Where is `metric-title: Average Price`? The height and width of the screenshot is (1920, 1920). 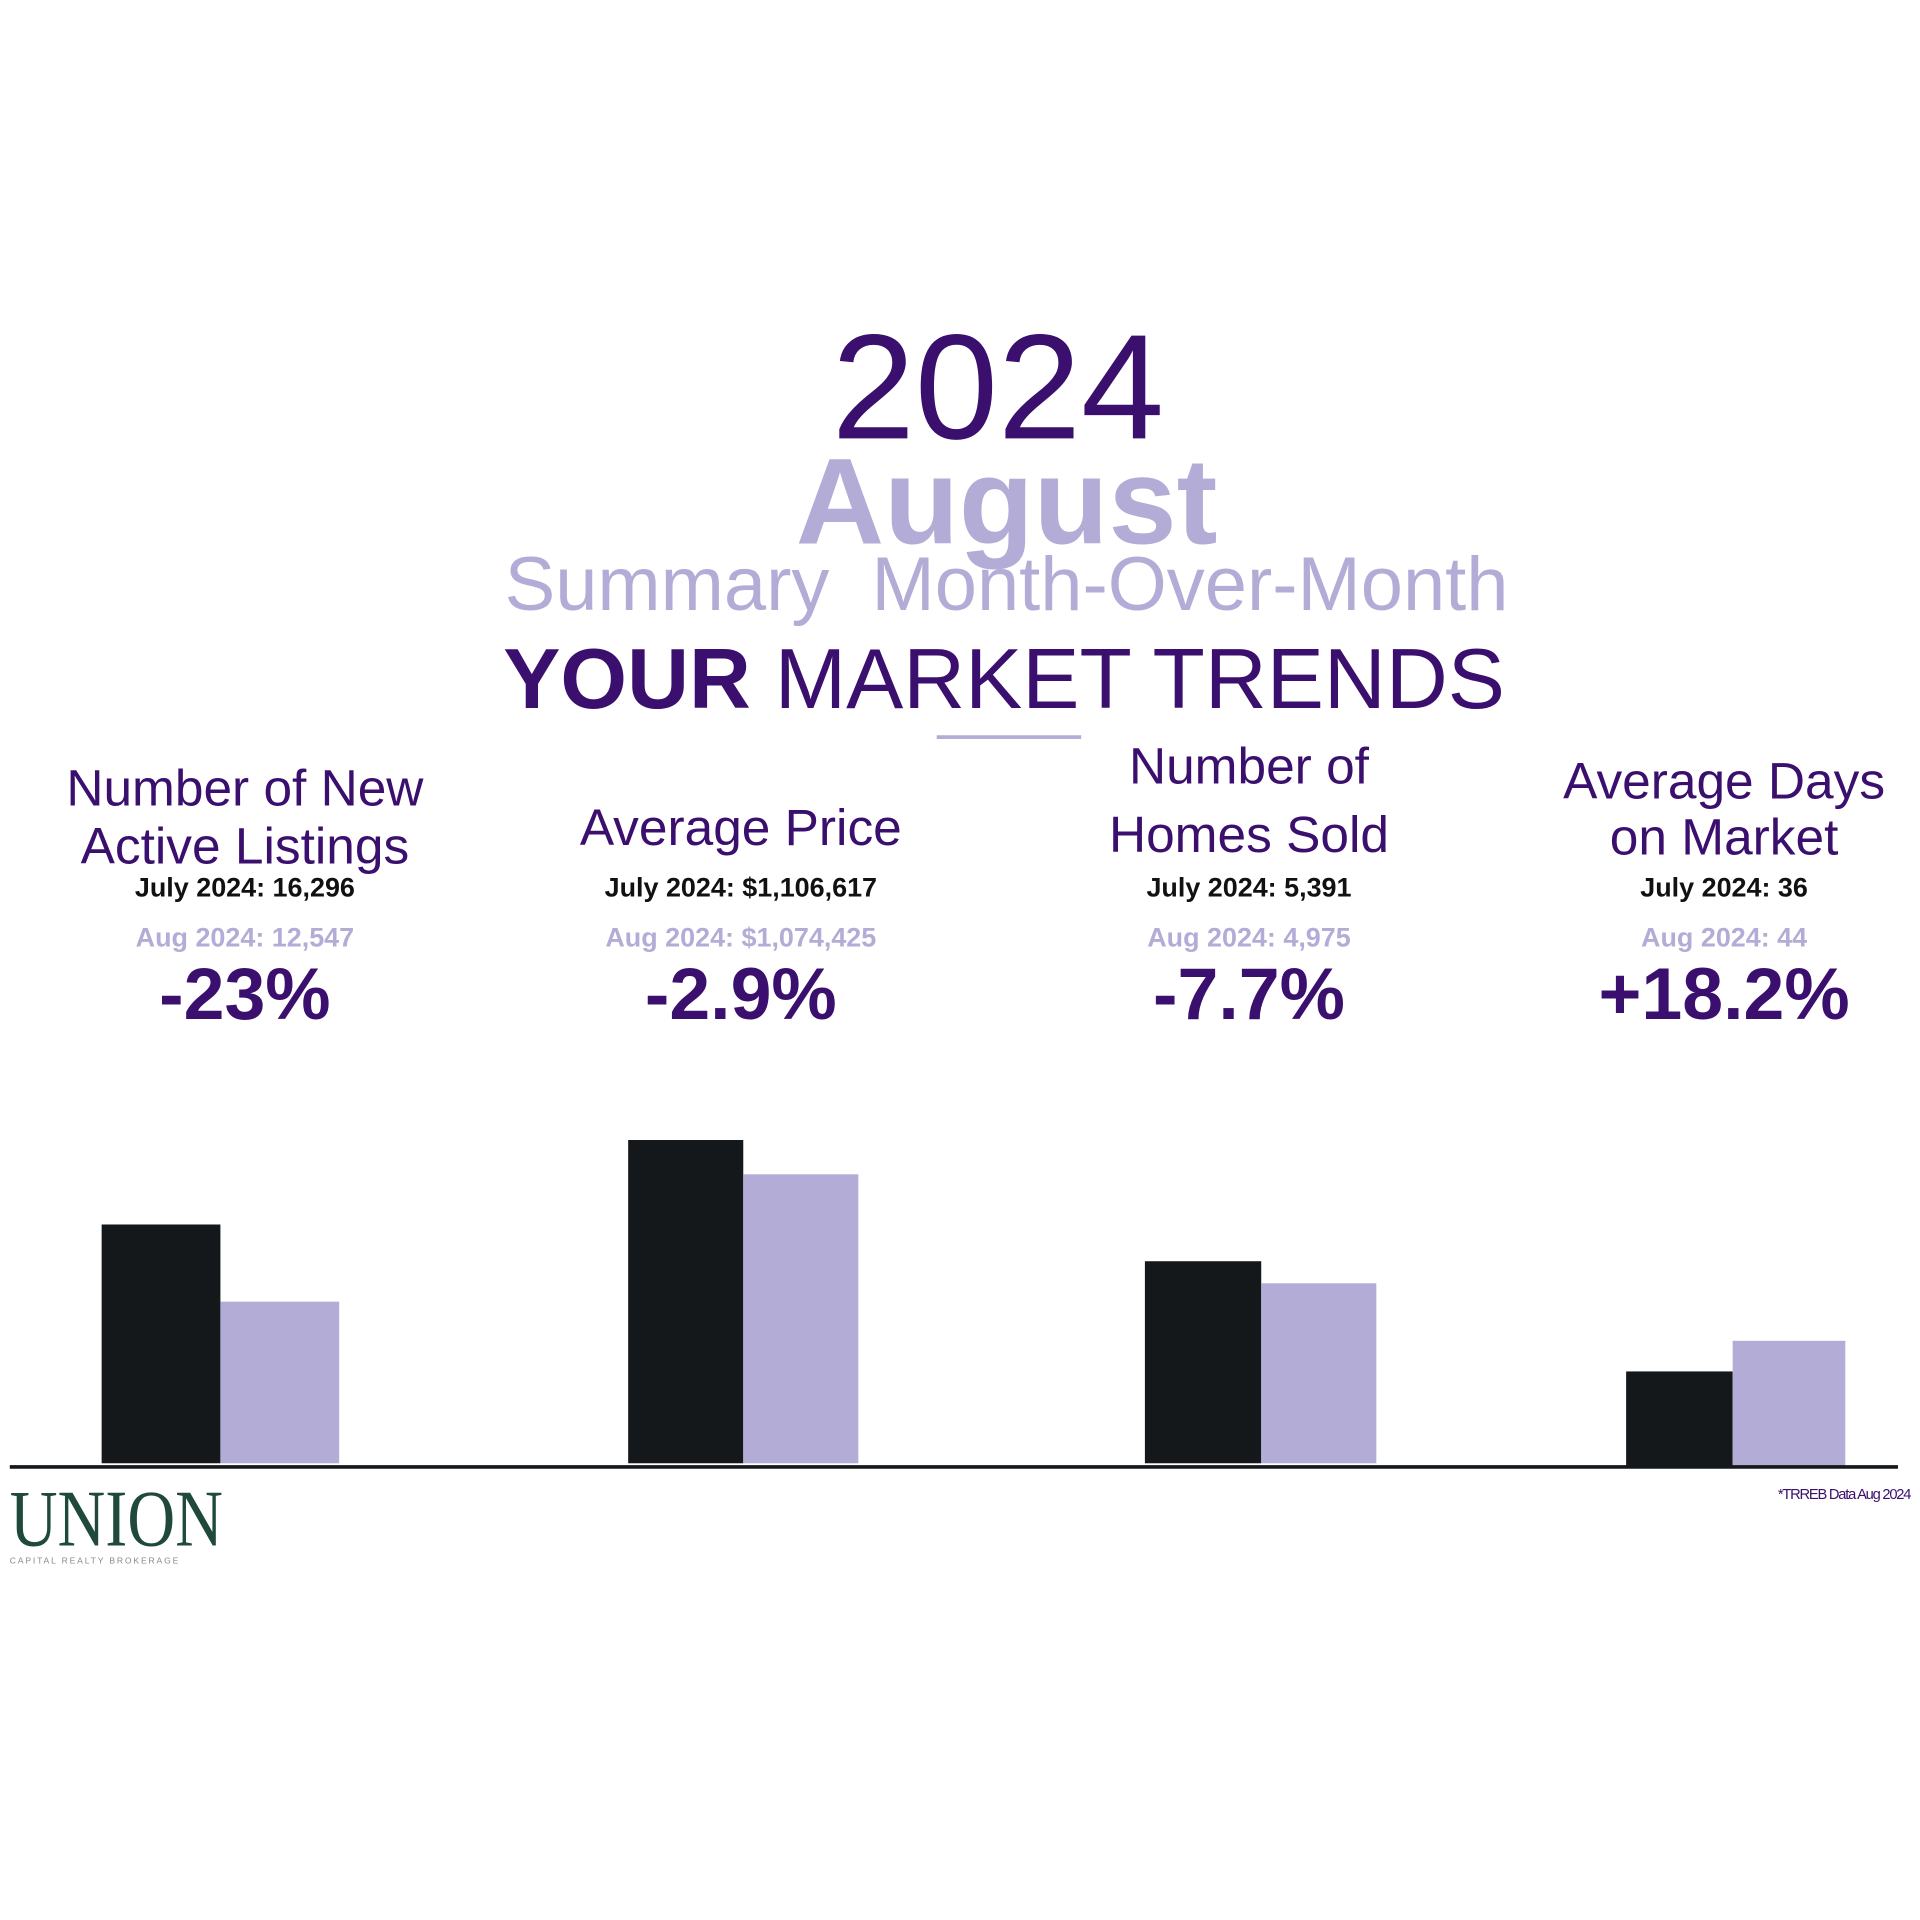
metric-title: Average Price is located at coordinates (741, 827).